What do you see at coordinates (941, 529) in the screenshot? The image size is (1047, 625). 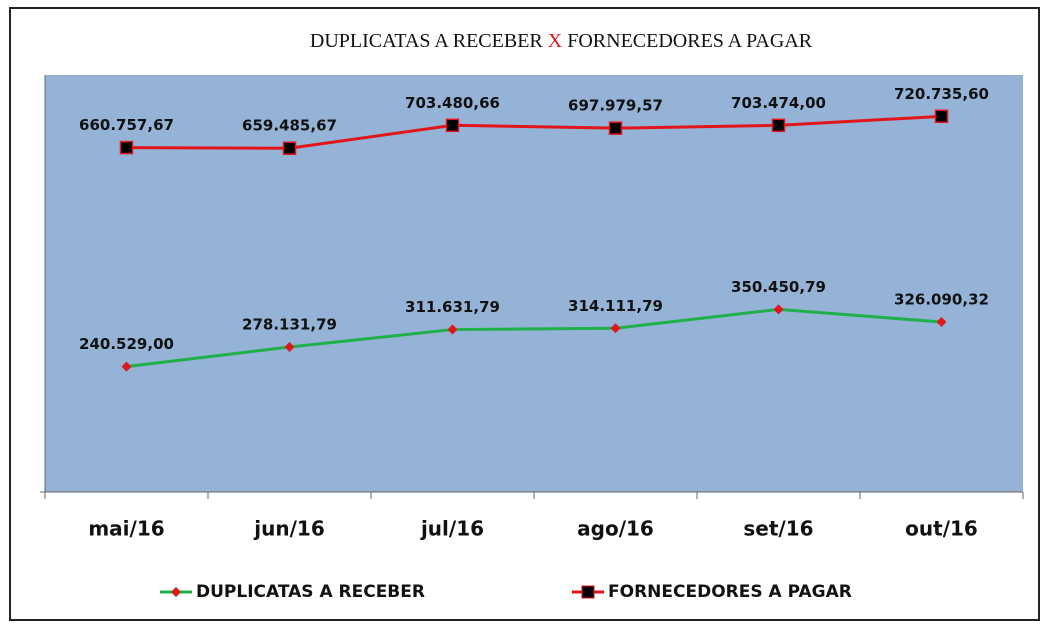 I see `x-tick-label: out/16` at bounding box center [941, 529].